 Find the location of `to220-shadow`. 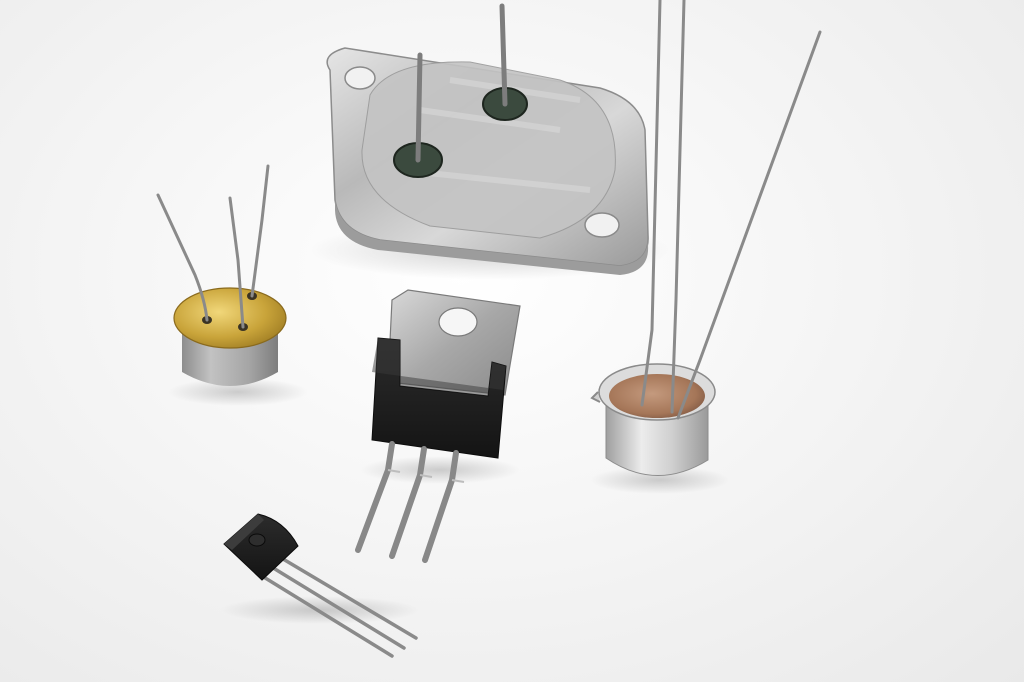

to220-shadow is located at coordinates (440, 470).